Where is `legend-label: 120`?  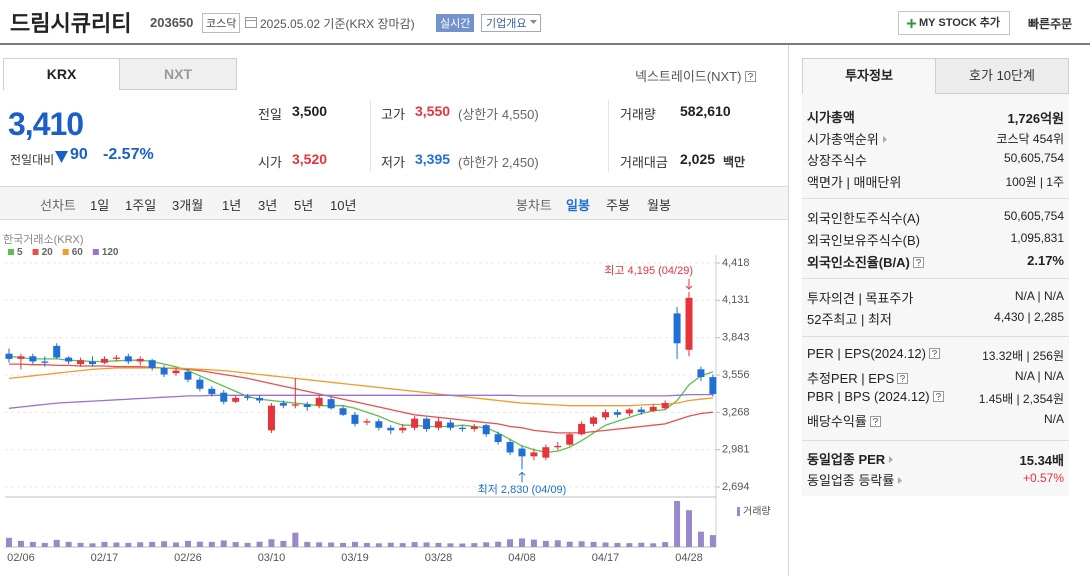 legend-label: 120 is located at coordinates (110, 252).